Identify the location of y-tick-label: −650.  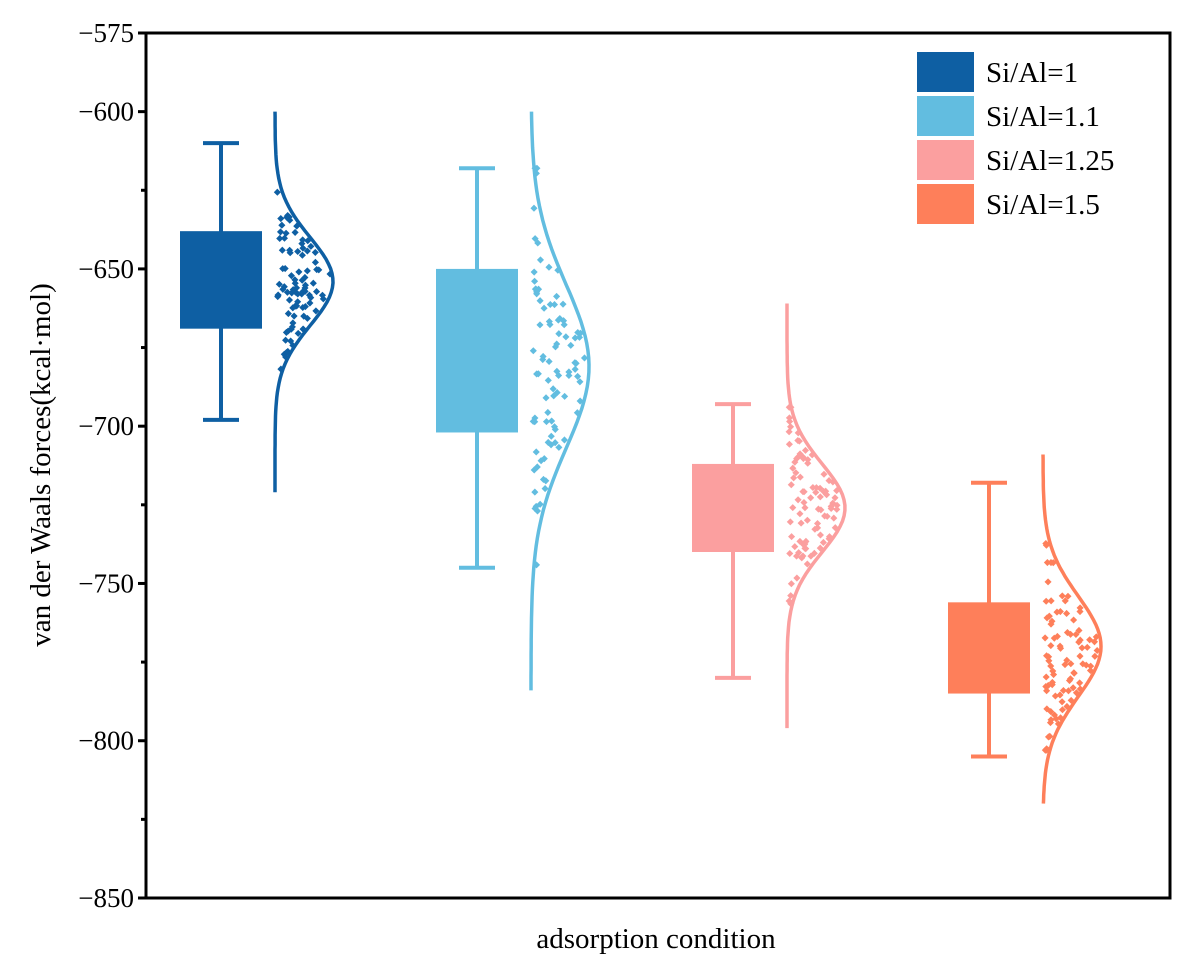
(106, 269).